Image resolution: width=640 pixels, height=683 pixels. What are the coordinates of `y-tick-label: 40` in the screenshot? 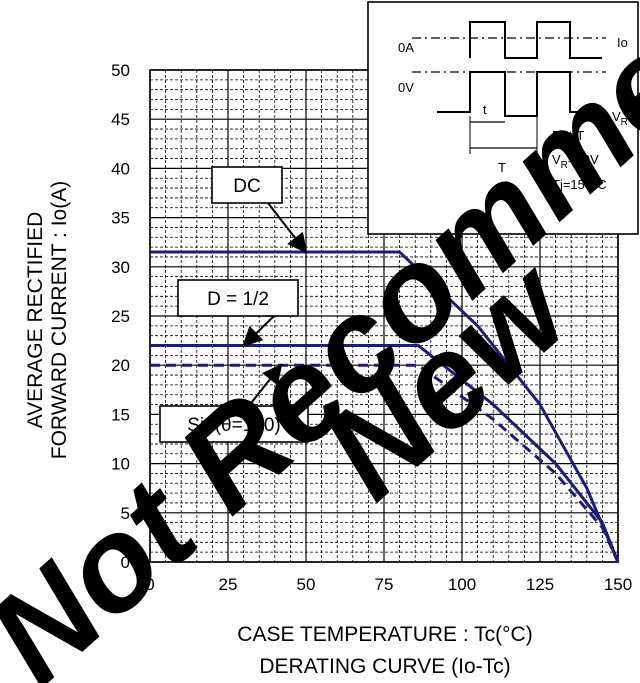 It's located at (120, 168).